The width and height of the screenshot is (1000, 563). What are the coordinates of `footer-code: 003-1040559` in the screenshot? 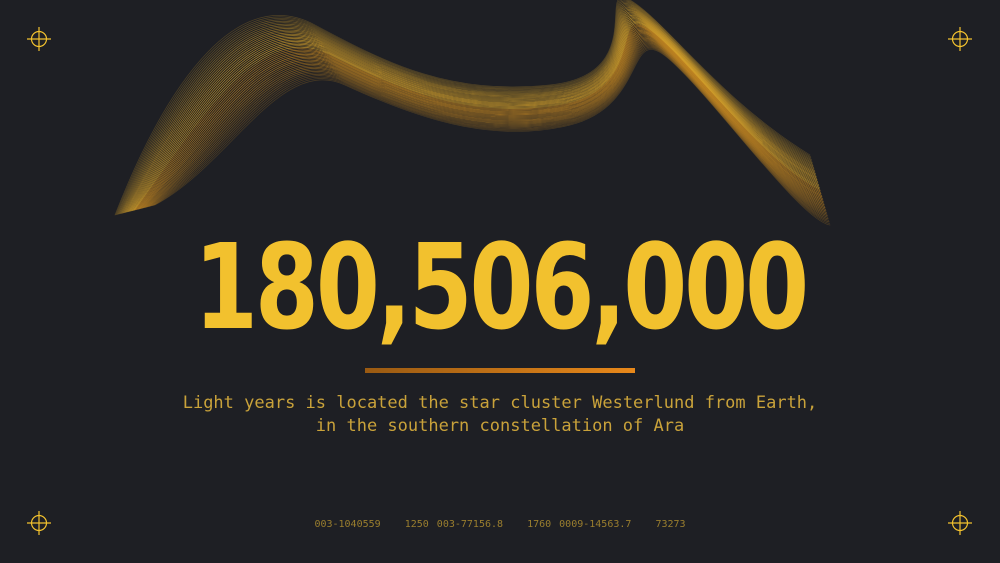 It's located at (347, 524).